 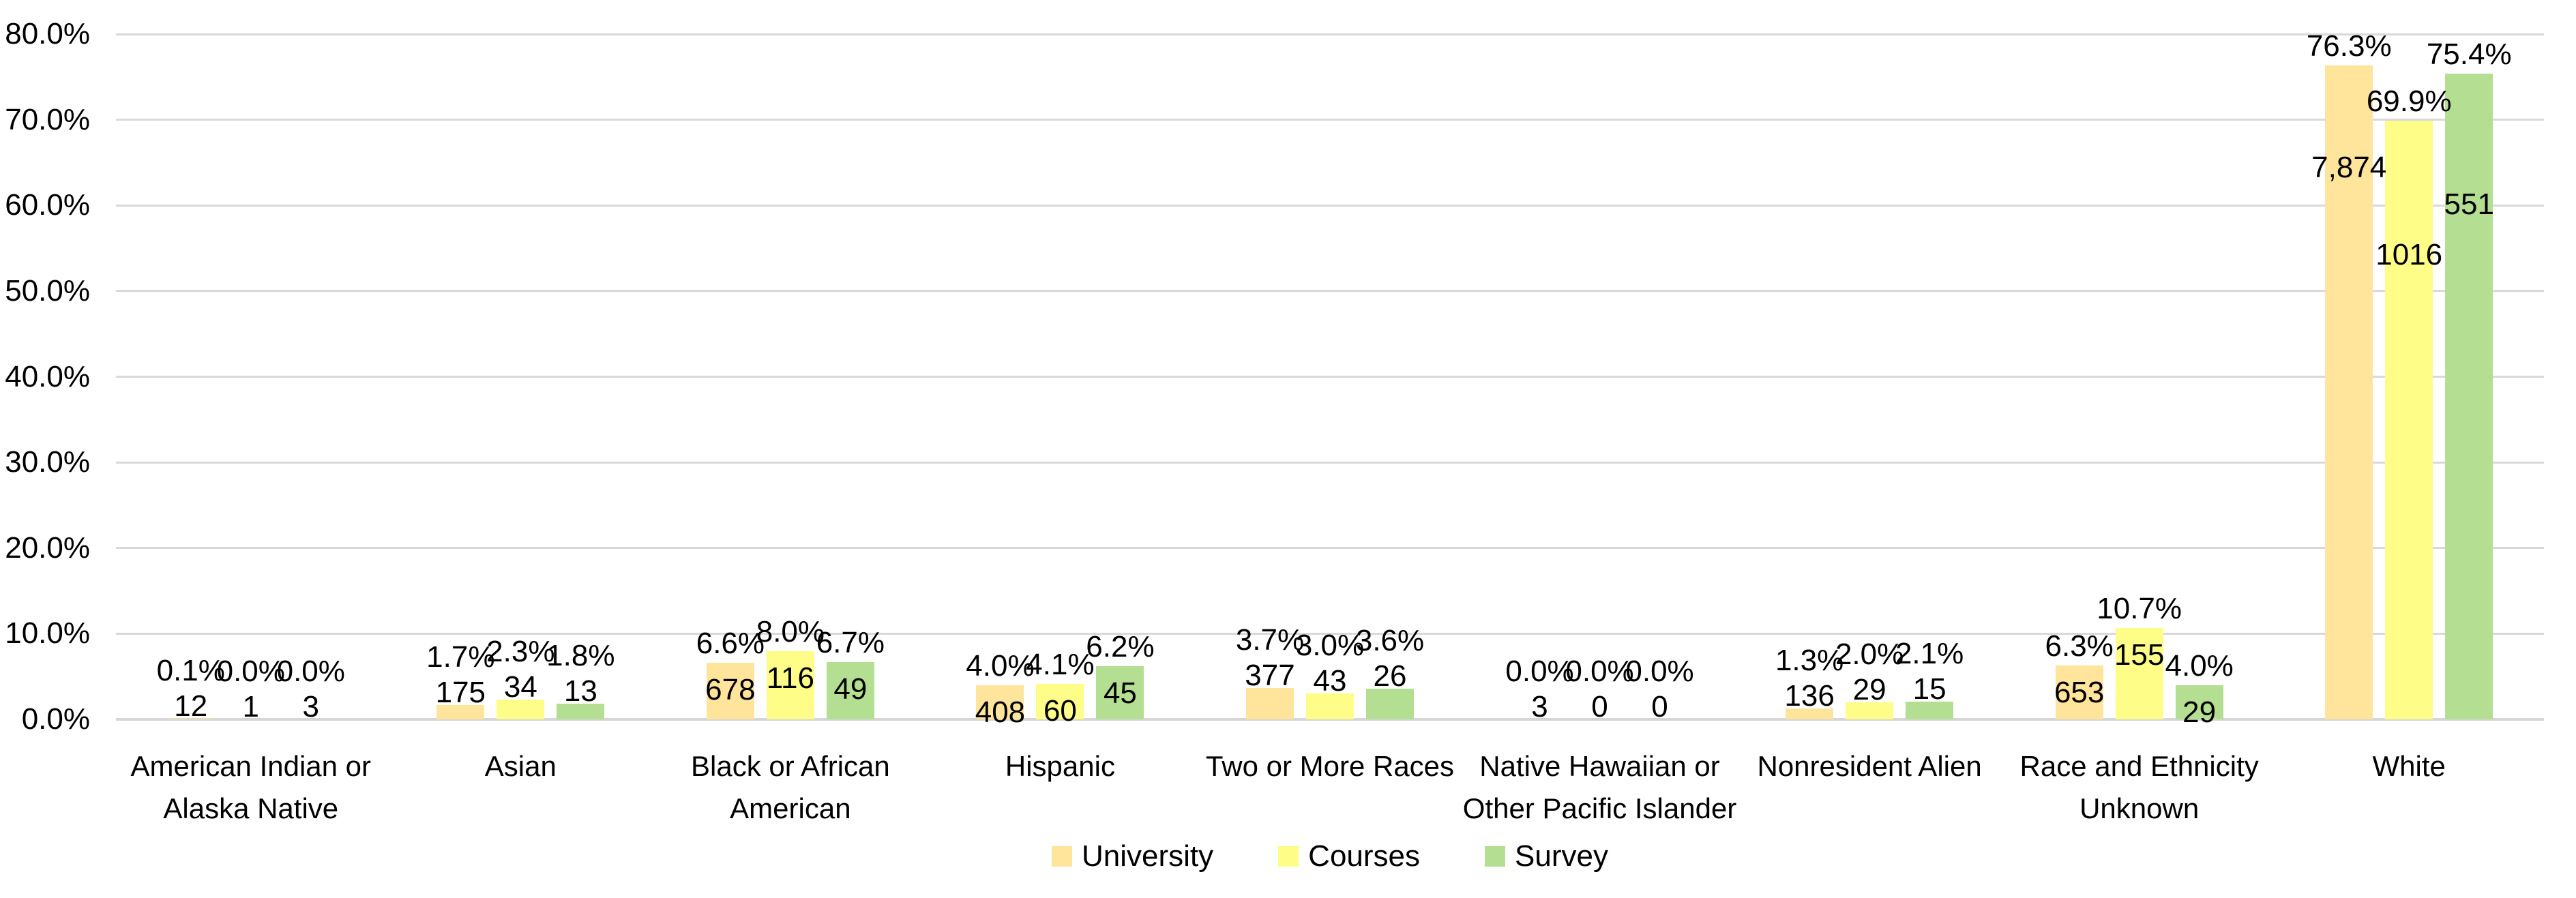 I want to click on count-label-university-8: 7,874, so click(x=2349, y=168).